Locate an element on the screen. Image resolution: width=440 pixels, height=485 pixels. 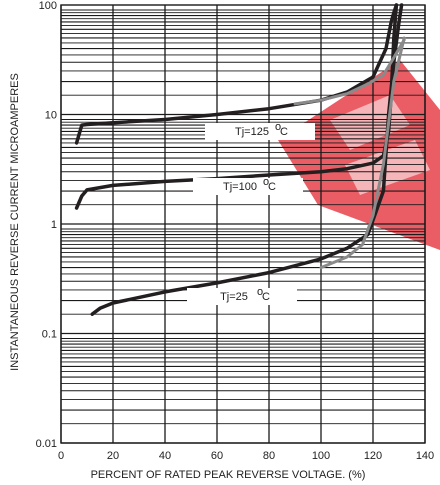
x-tick-label: 140 is located at coordinates (425, 456).